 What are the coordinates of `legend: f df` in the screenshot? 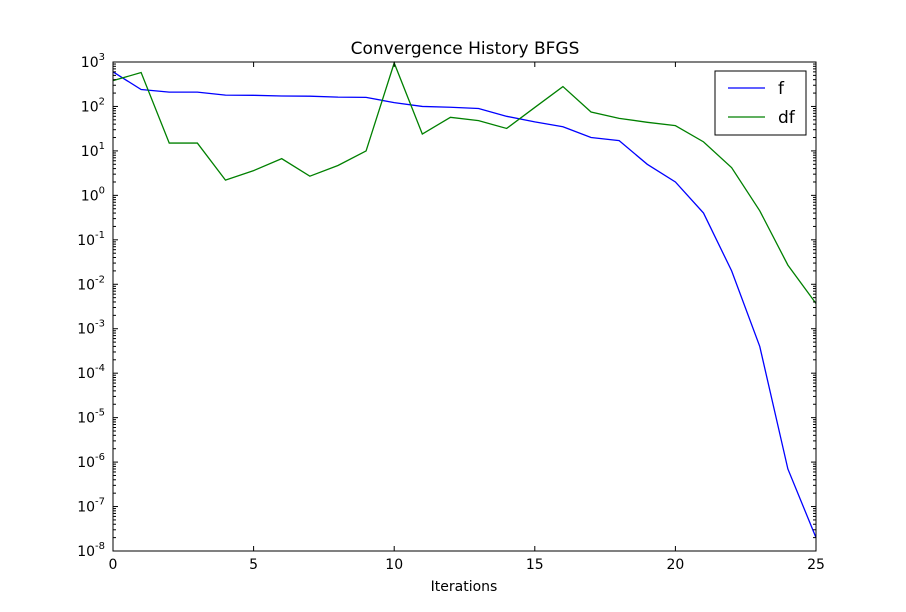 It's located at (760, 103).